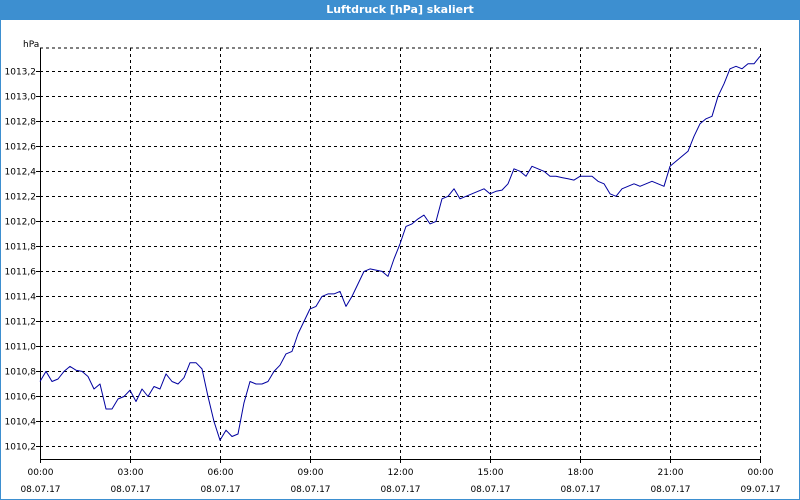 The height and width of the screenshot is (500, 800). Describe the element at coordinates (21, 448) in the screenshot. I see `y-tick-label: 1010,2` at that location.